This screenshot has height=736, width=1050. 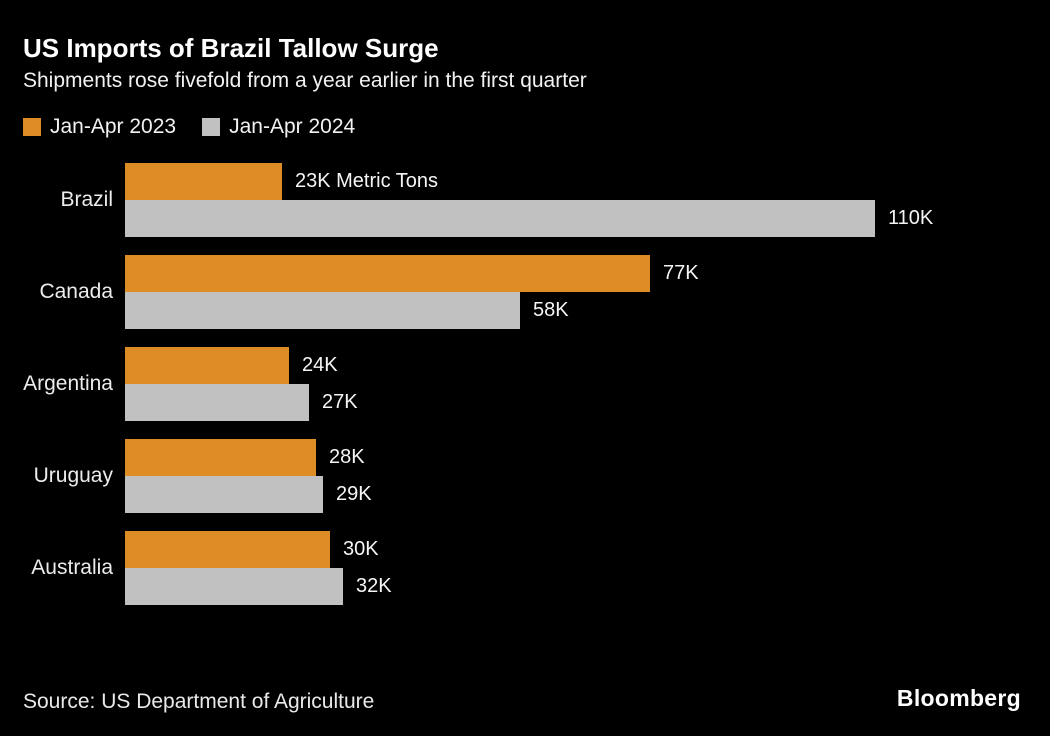 What do you see at coordinates (347, 457) in the screenshot?
I see `value-label: 28K` at bounding box center [347, 457].